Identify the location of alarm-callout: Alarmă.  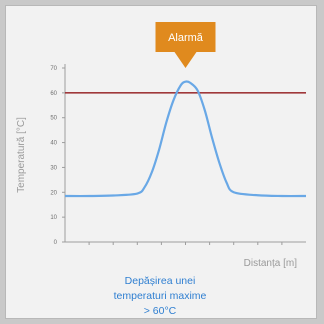
(185, 45).